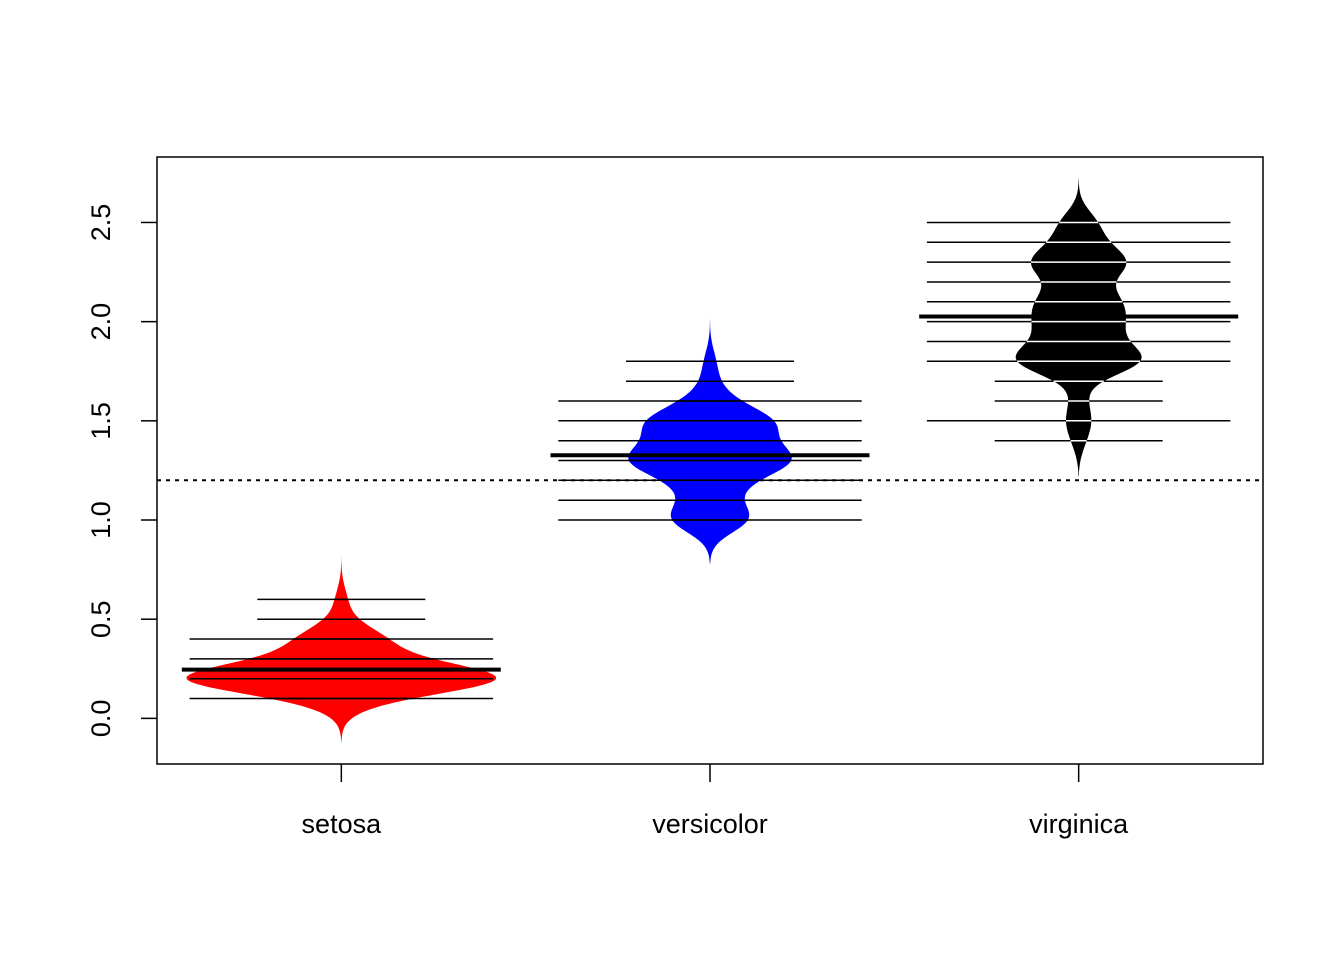  I want to click on x-category-label: virginica, so click(1079, 824).